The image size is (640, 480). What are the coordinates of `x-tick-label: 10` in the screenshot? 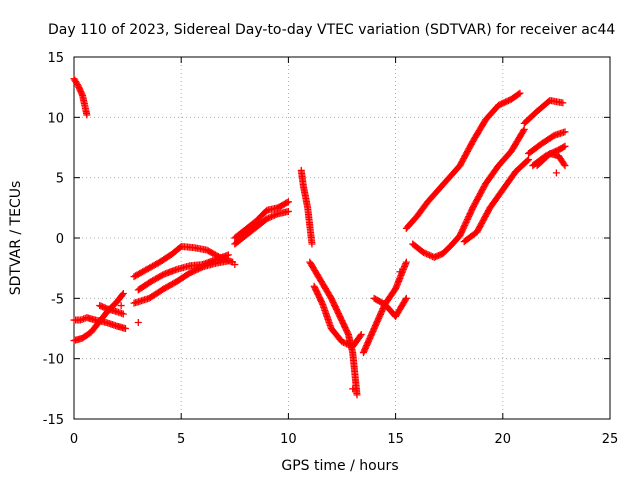 It's located at (288, 439).